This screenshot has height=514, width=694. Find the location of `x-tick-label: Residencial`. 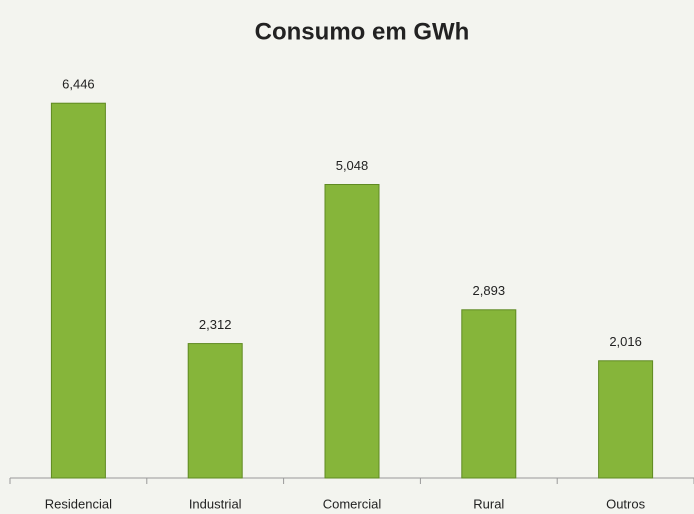

x-tick-label: Residencial is located at coordinates (78, 503).